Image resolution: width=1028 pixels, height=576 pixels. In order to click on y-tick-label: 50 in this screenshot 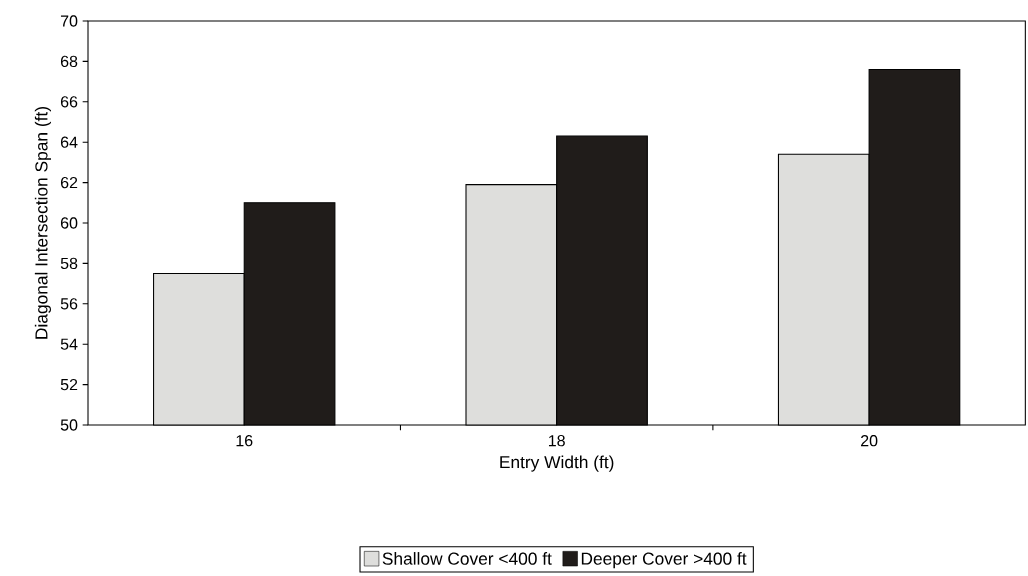, I will do `click(69, 425)`.